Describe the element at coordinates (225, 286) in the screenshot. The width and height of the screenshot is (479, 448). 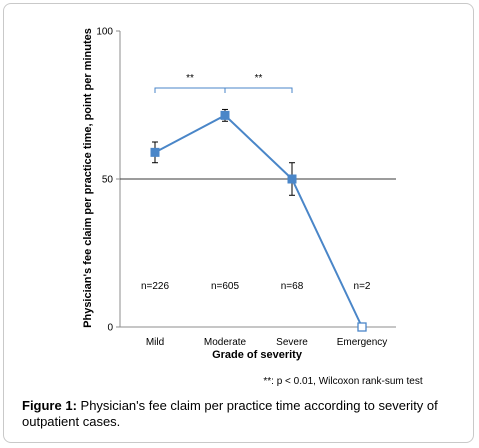
I see `count-label: n=605` at that location.